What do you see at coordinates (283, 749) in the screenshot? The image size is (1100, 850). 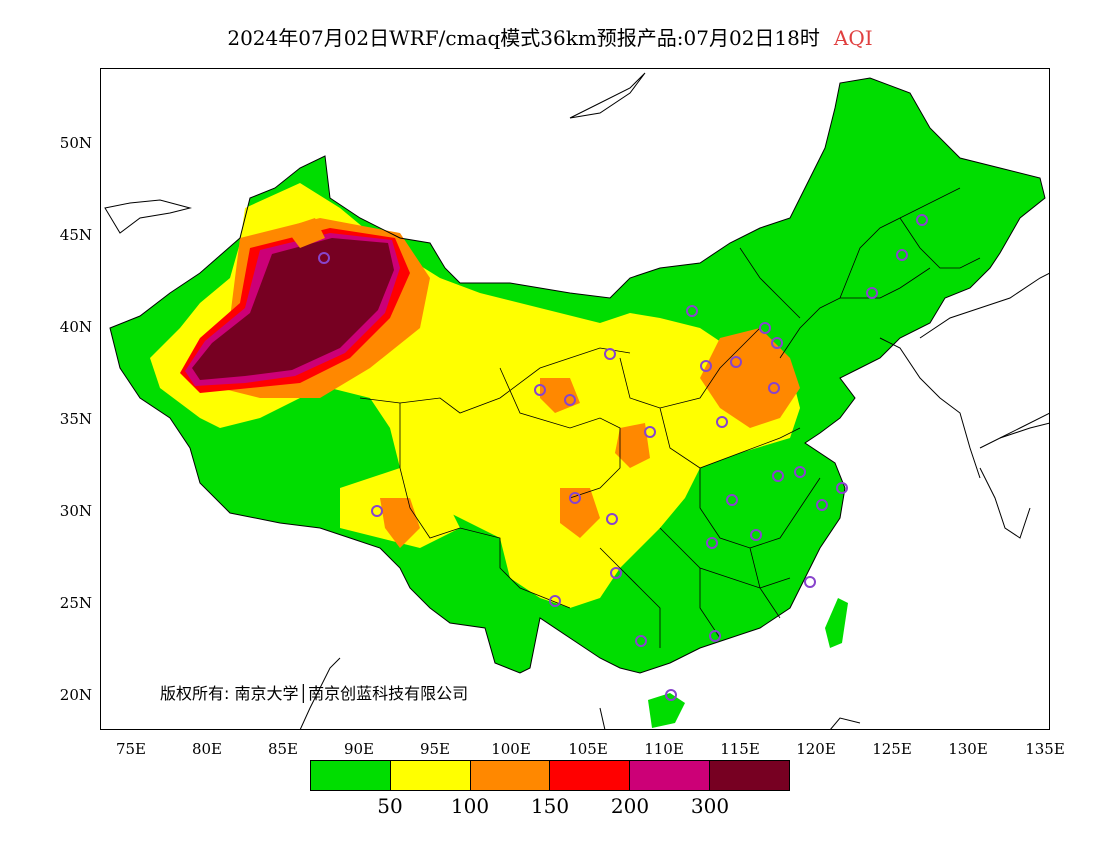 I see `x-tick-85e: 85E` at bounding box center [283, 749].